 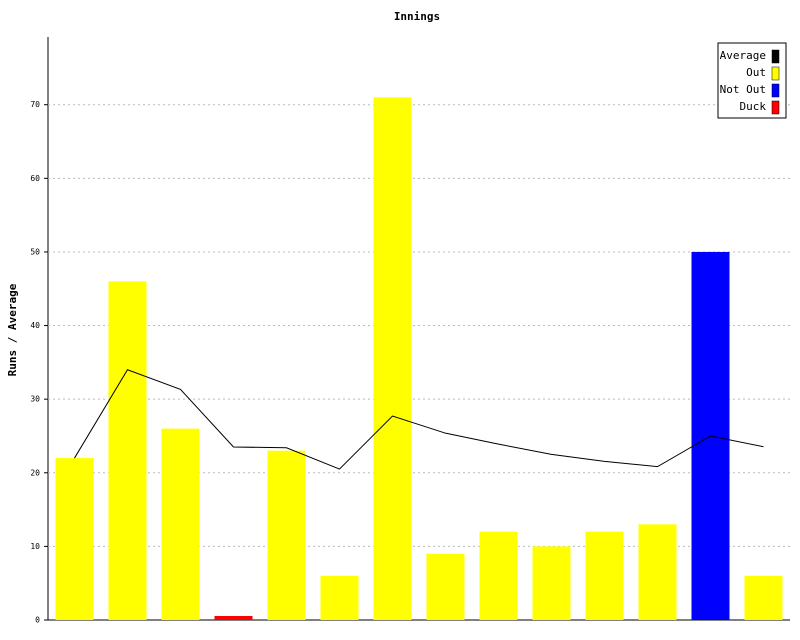 What do you see at coordinates (743, 89) in the screenshot?
I see `legend-label: Not Out` at bounding box center [743, 89].